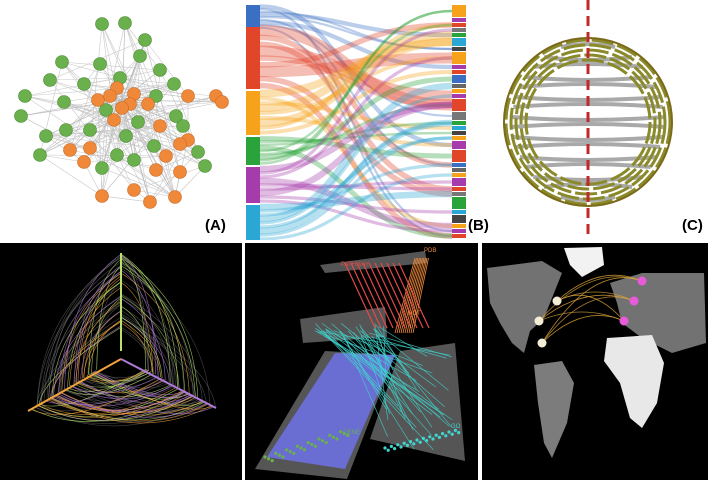 This screenshot has height=480, width=708. I want to click on hive-edges, so click(123, 340).